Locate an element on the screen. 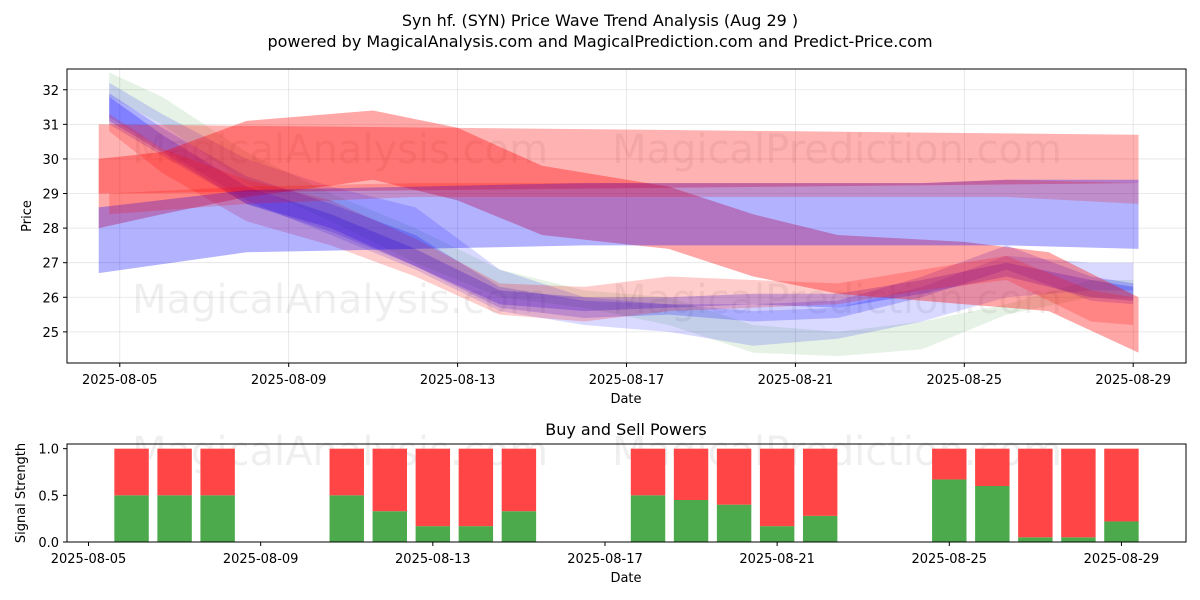 The image size is (1200, 600). signal-title: Buy and Sell Powers is located at coordinates (626, 429).